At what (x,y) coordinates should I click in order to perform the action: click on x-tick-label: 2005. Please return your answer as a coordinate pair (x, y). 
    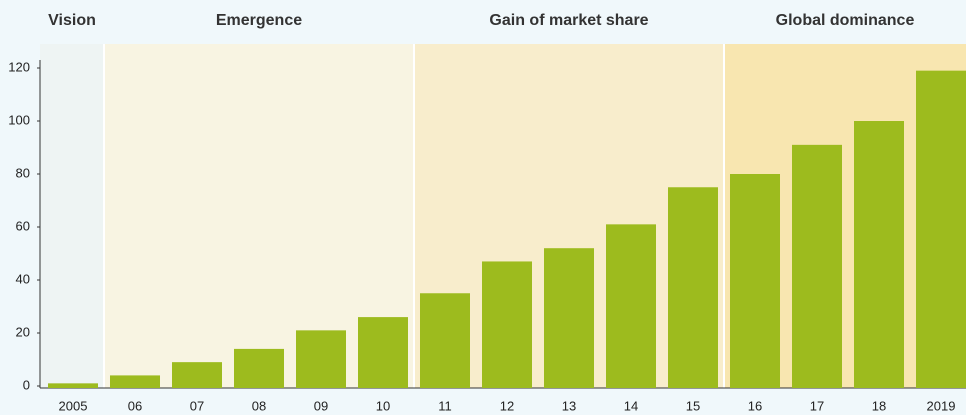
    Looking at the image, I should click on (73, 405).